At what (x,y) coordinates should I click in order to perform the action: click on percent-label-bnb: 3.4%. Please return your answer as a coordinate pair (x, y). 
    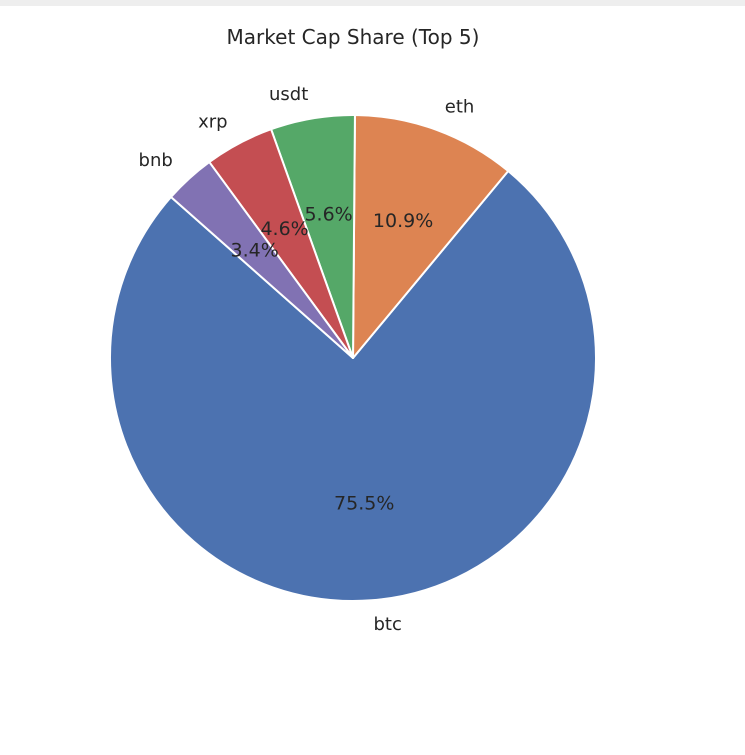
    Looking at the image, I should click on (255, 250).